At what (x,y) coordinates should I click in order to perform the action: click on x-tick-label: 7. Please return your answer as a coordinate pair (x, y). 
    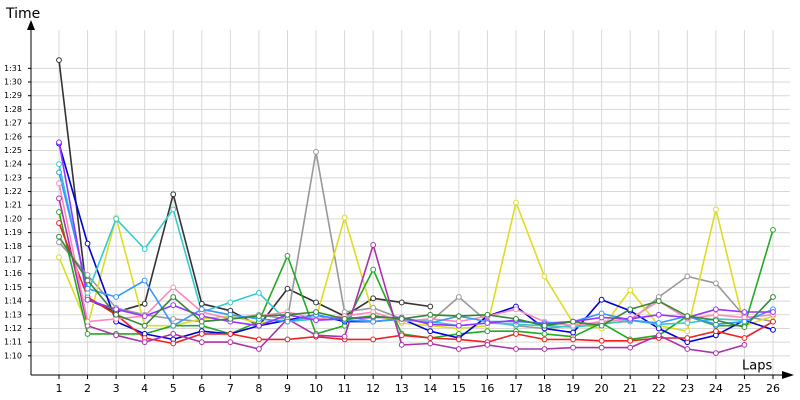
    Looking at the image, I should click on (230, 388).